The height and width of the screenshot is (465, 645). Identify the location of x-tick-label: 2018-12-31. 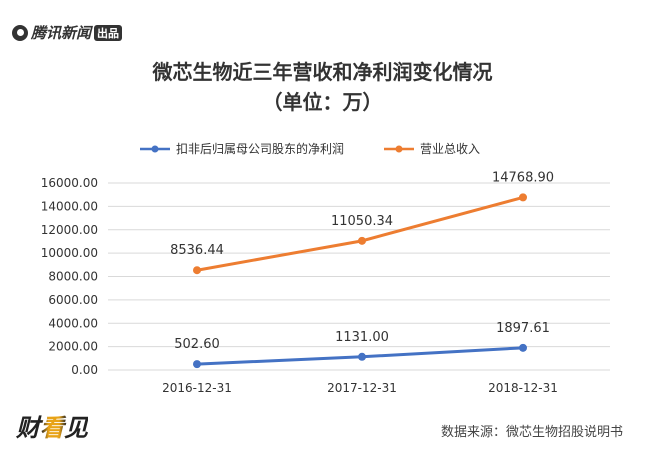
(523, 388).